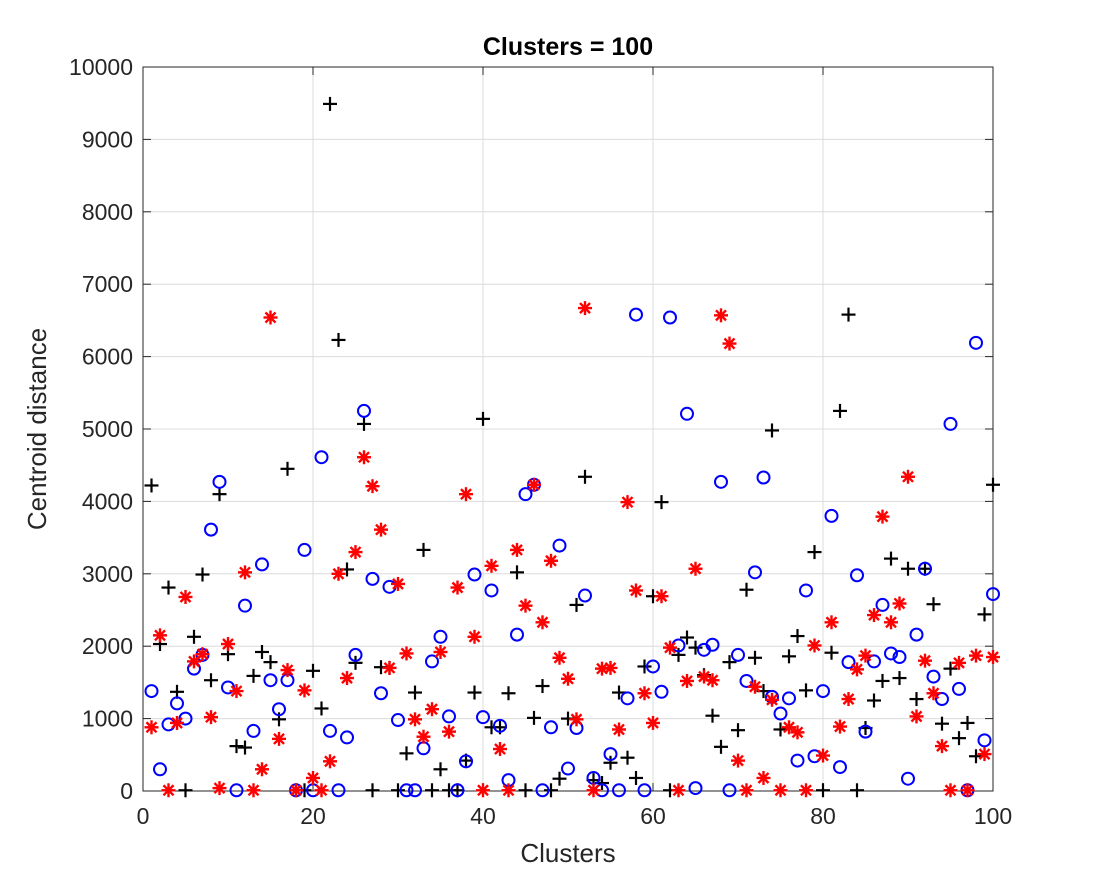 This screenshot has width=1097, height=889. I want to click on y-tick-label: 2000, so click(107, 646).